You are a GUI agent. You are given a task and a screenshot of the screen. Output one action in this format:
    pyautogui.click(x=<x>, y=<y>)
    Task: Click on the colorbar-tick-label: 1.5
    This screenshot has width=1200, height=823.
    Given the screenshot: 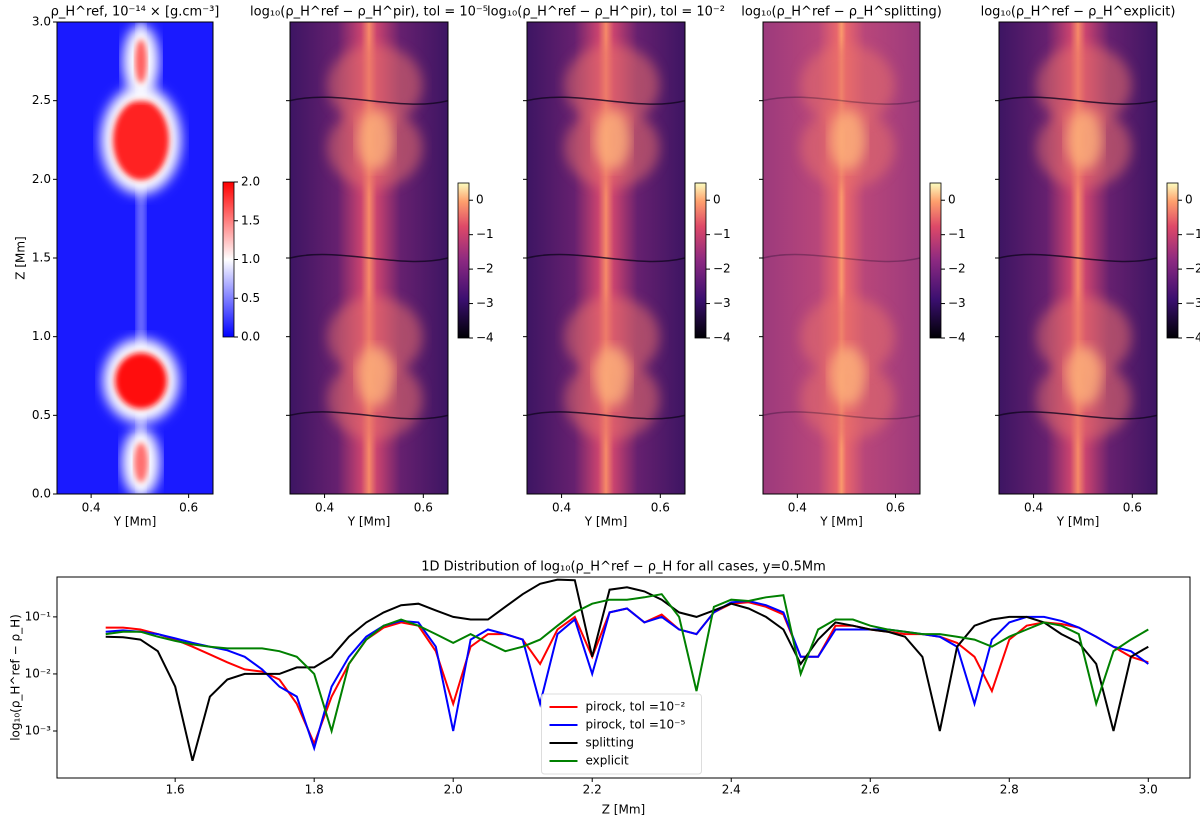 What is the action you would take?
    pyautogui.click(x=250, y=220)
    